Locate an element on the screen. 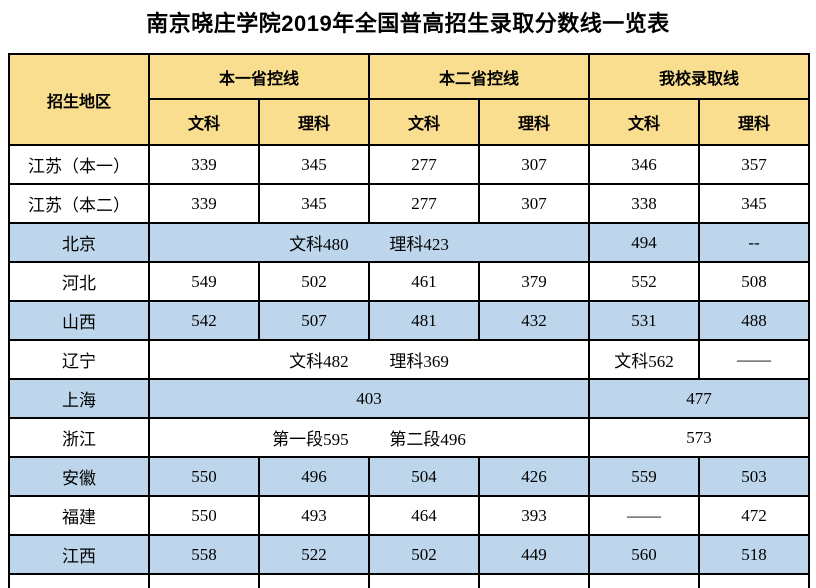 The height and width of the screenshot is (588, 816). score-cell: 496 is located at coordinates (314, 476).